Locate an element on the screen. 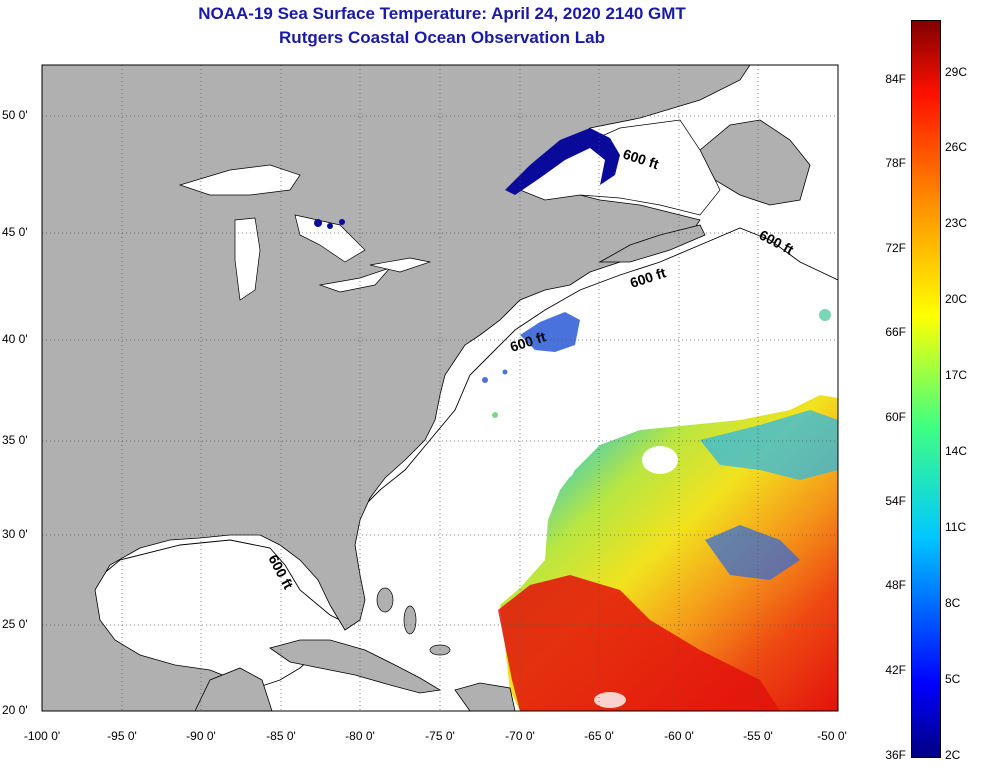 The height and width of the screenshot is (770, 984). lat-label: 25 0' is located at coordinates (15, 624).